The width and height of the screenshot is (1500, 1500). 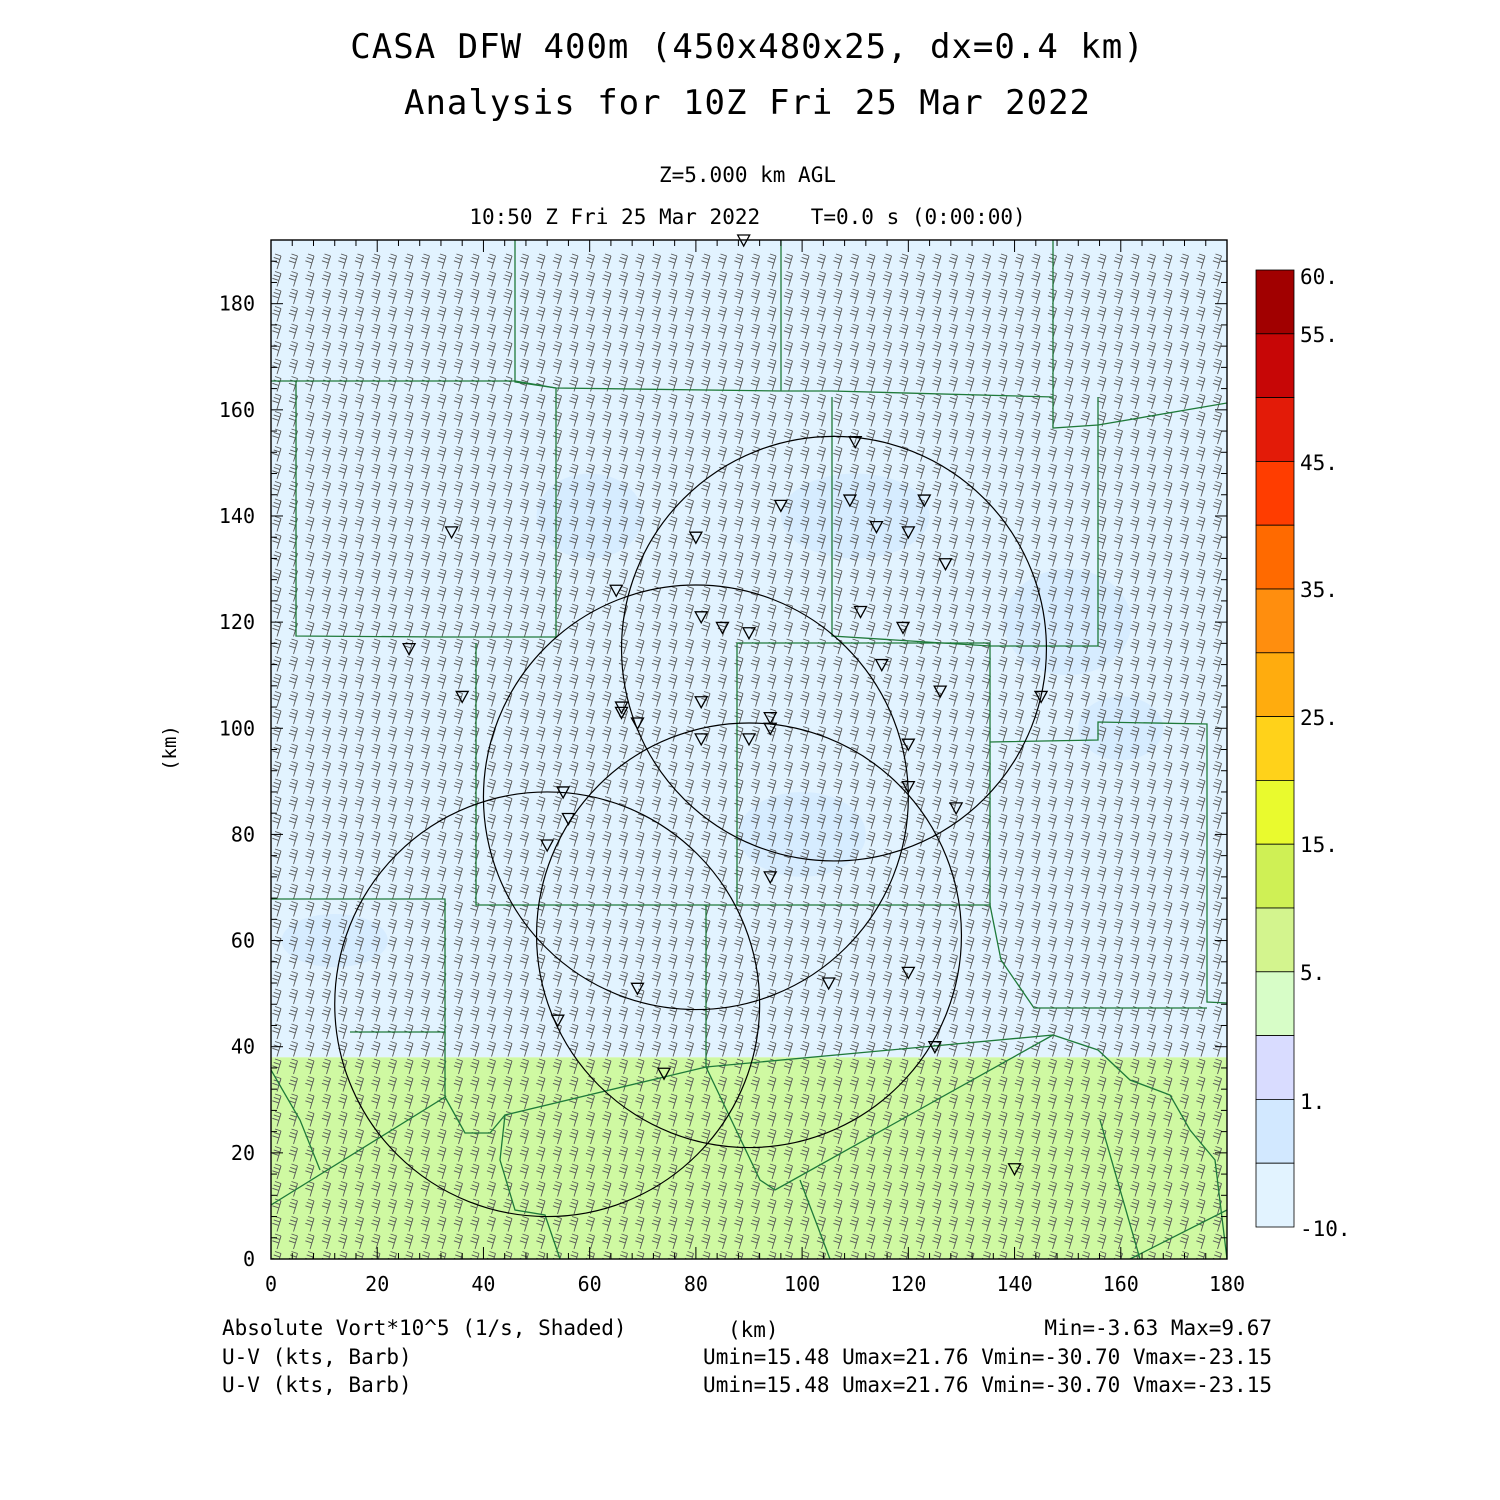 What do you see at coordinates (243, 941) in the screenshot?
I see `y-tick-label: 60` at bounding box center [243, 941].